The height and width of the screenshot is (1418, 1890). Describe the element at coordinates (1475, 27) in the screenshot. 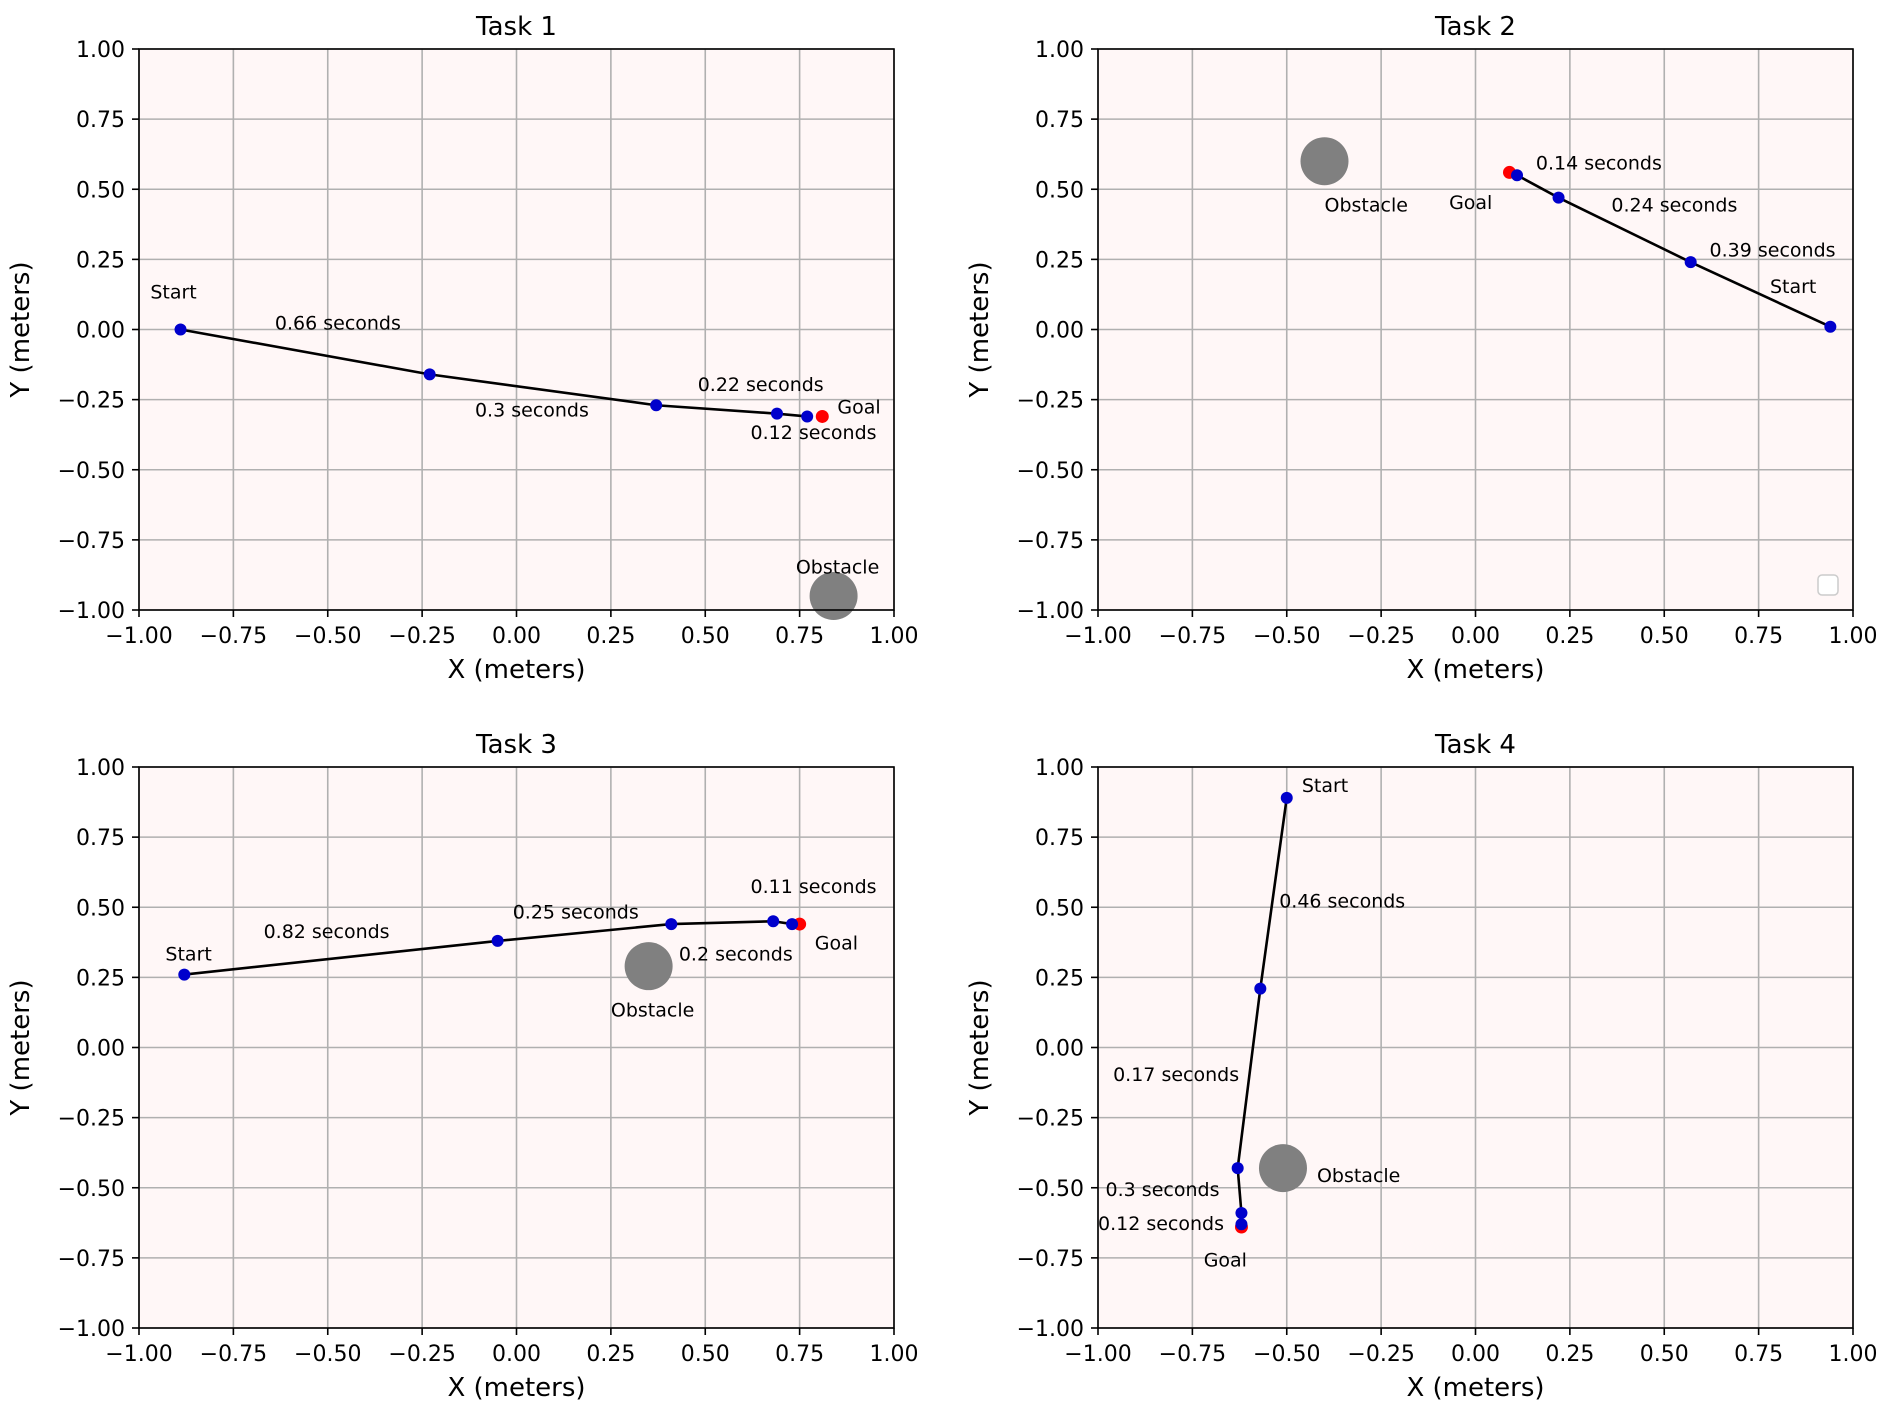

I see `chart-title: Task 2` at that location.